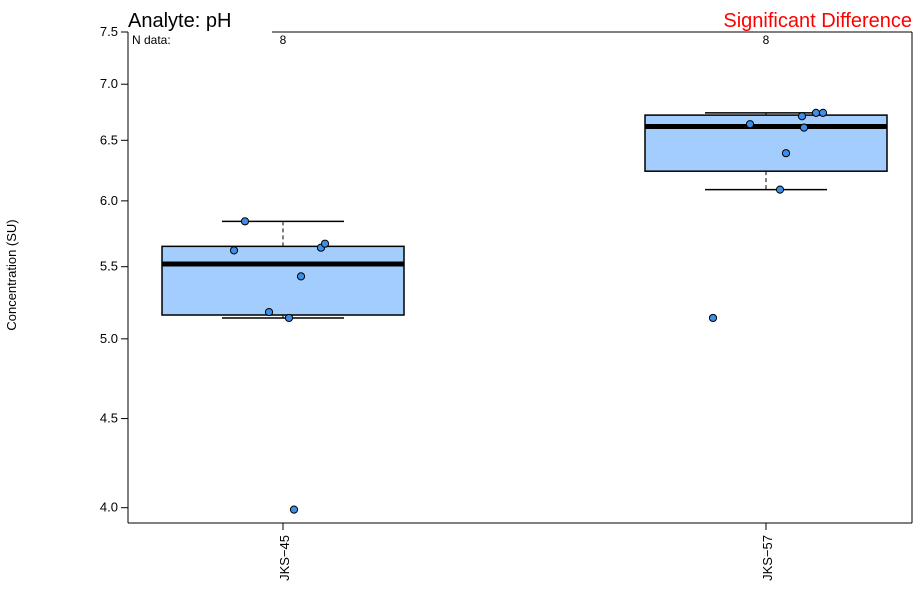 The width and height of the screenshot is (915, 616). What do you see at coordinates (109, 266) in the screenshot?
I see `y-tick-label: 5.5` at bounding box center [109, 266].